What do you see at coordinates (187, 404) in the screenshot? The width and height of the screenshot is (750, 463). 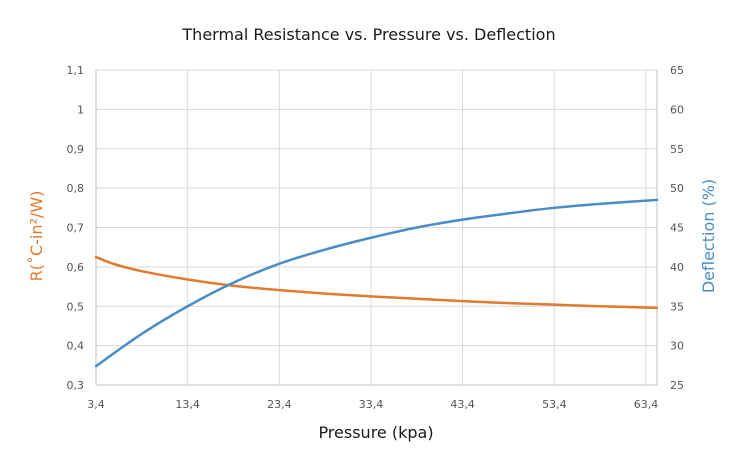 I see `x-tick-label: 13,4` at bounding box center [187, 404].